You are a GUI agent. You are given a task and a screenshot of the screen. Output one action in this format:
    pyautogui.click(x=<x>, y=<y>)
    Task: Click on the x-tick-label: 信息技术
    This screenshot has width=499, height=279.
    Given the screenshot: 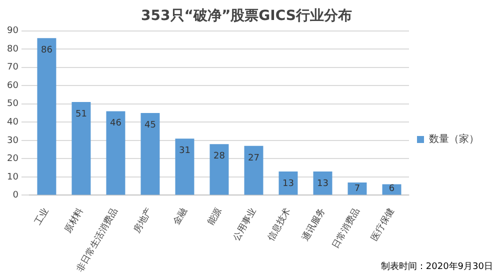 What is the action you would take?
    pyautogui.click(x=279, y=224)
    